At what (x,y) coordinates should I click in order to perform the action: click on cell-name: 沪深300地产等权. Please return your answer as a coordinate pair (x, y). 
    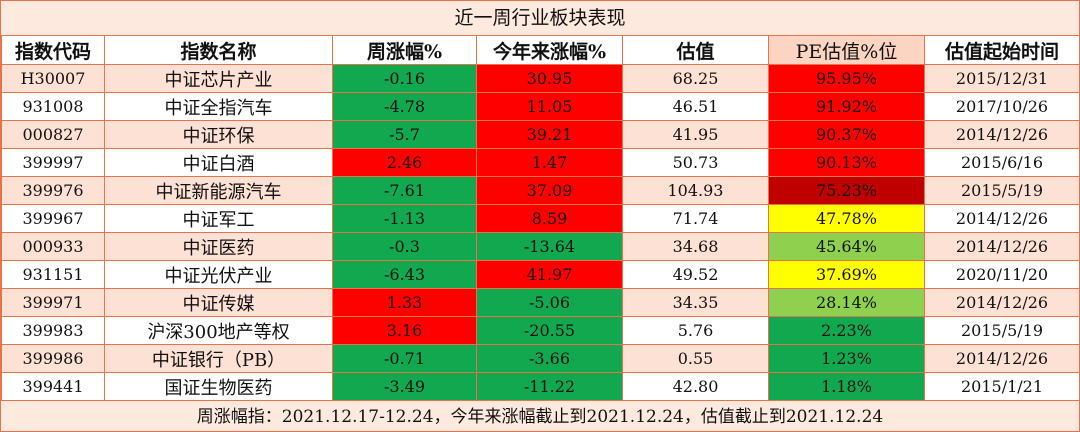
    Looking at the image, I should click on (218, 330).